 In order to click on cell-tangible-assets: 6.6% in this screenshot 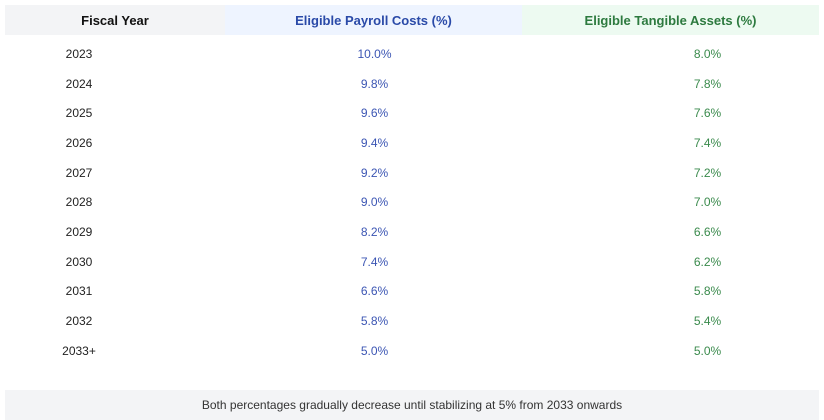, I will do `click(707, 231)`.